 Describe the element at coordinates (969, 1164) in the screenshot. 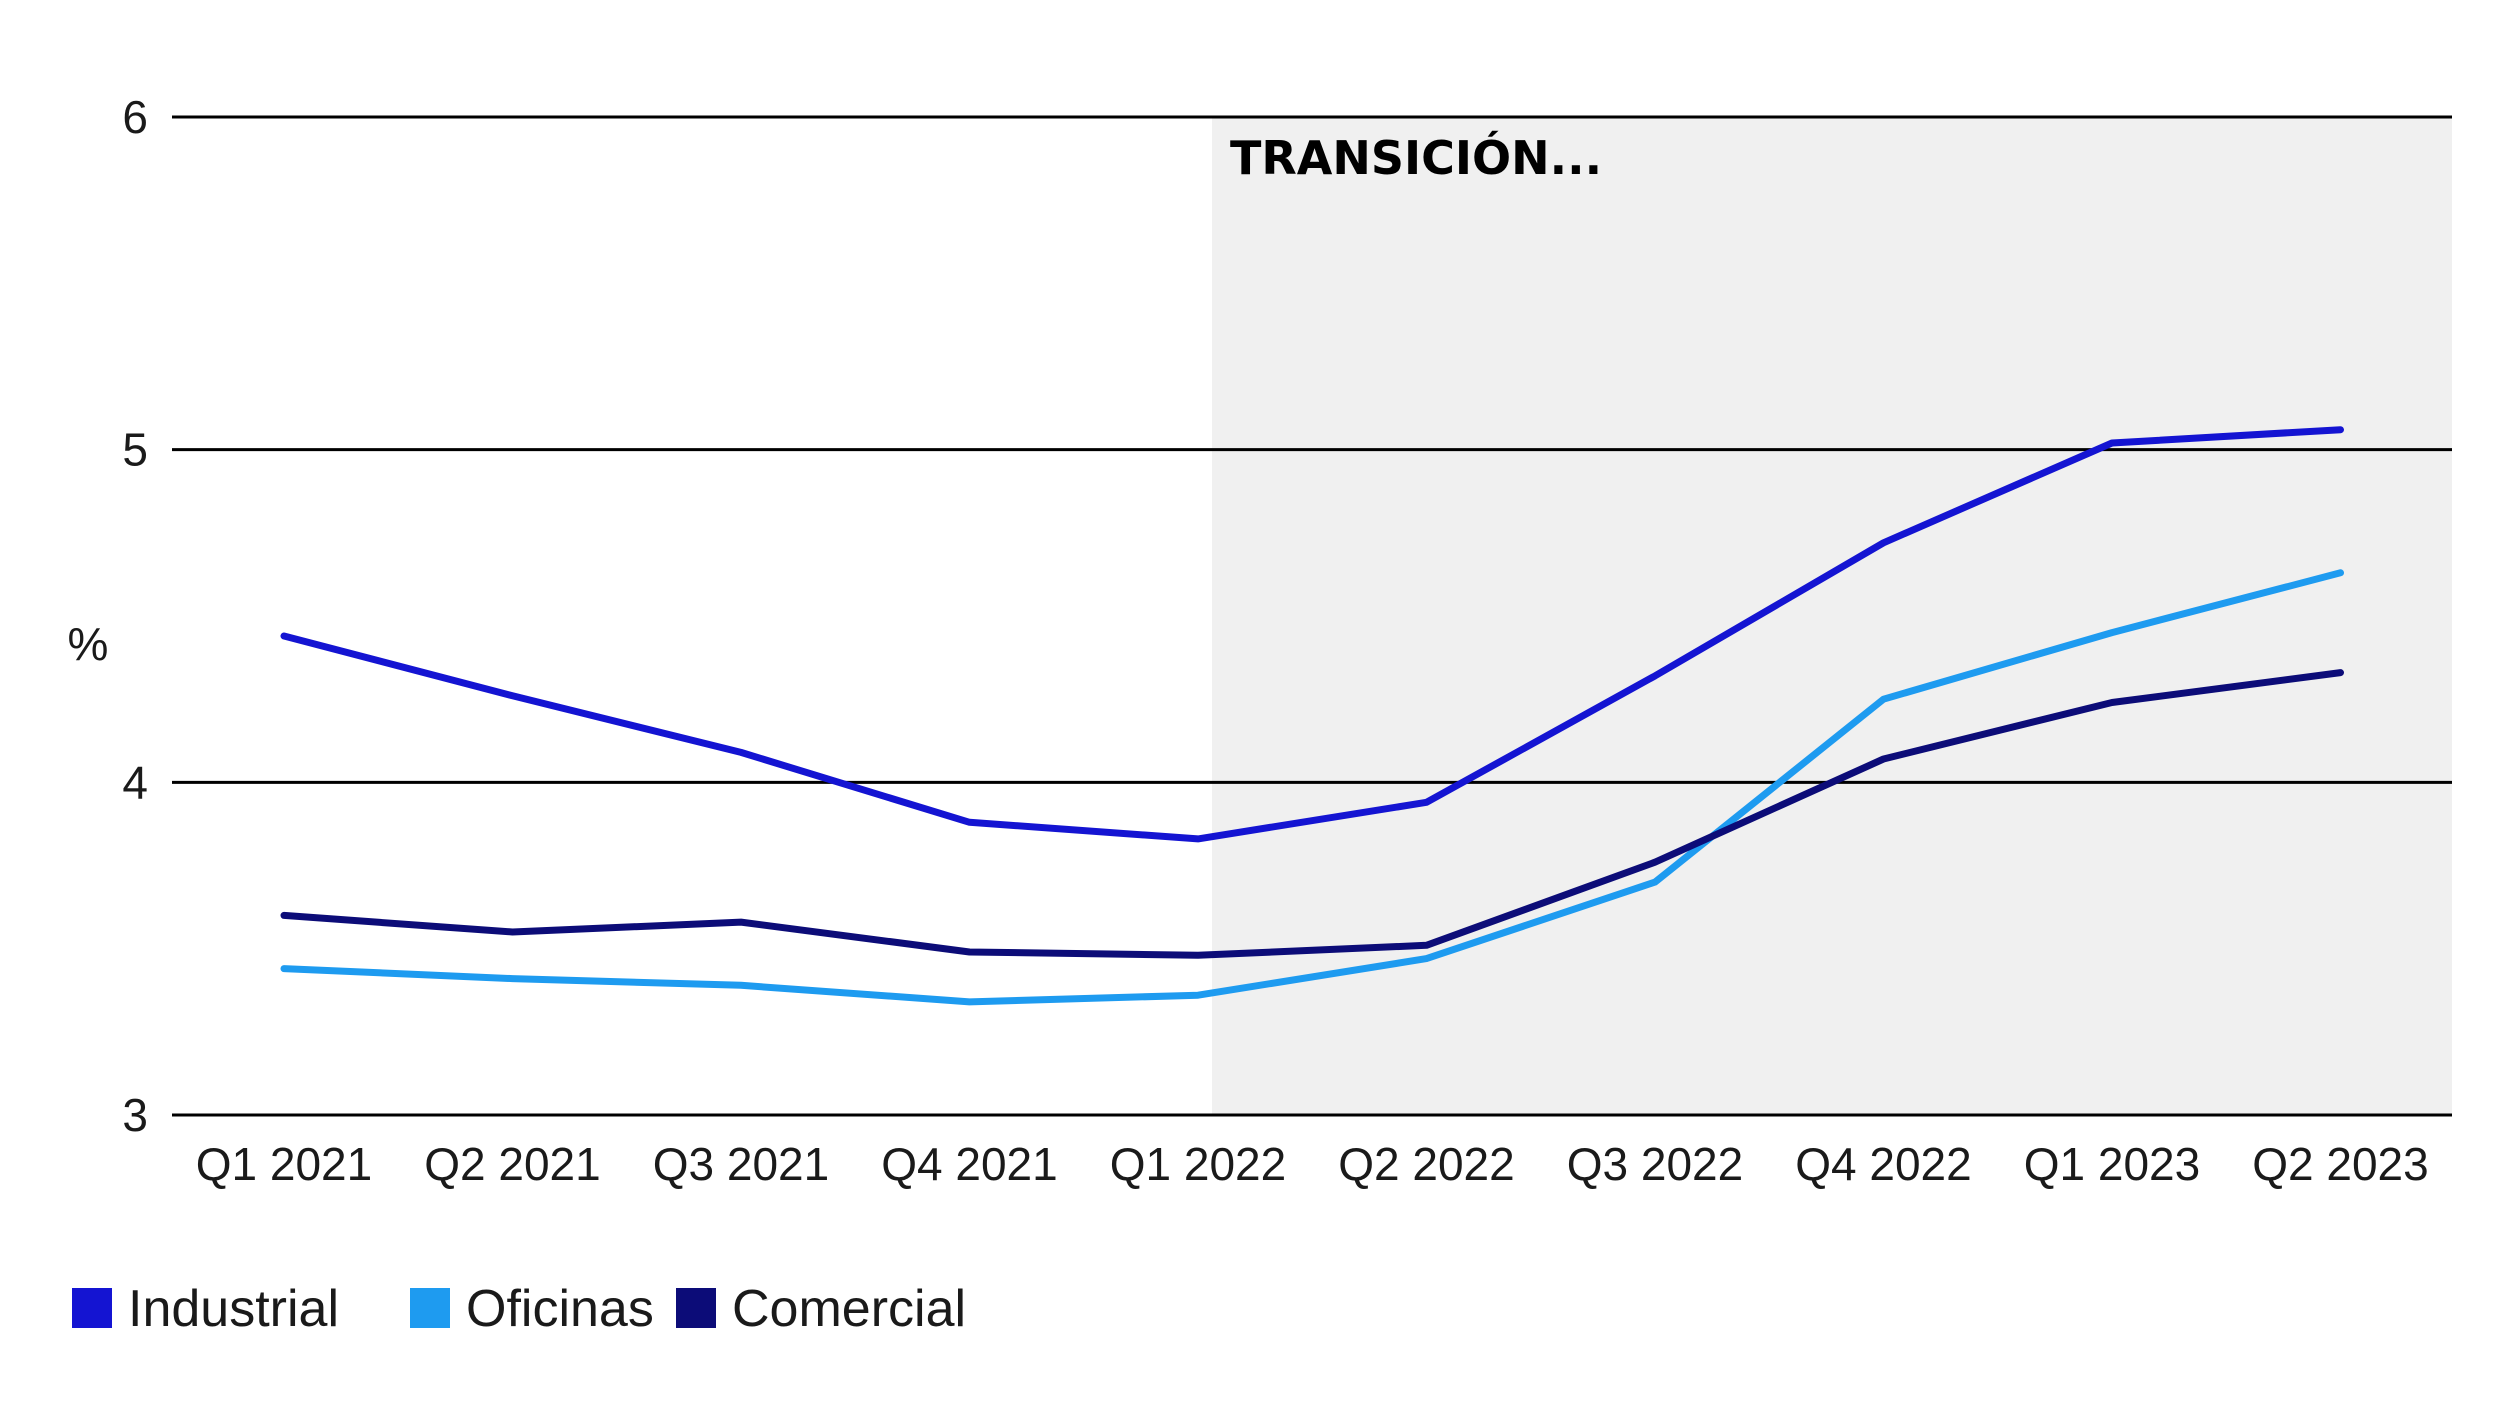

I see `x-tick-label: Q4 2021` at that location.